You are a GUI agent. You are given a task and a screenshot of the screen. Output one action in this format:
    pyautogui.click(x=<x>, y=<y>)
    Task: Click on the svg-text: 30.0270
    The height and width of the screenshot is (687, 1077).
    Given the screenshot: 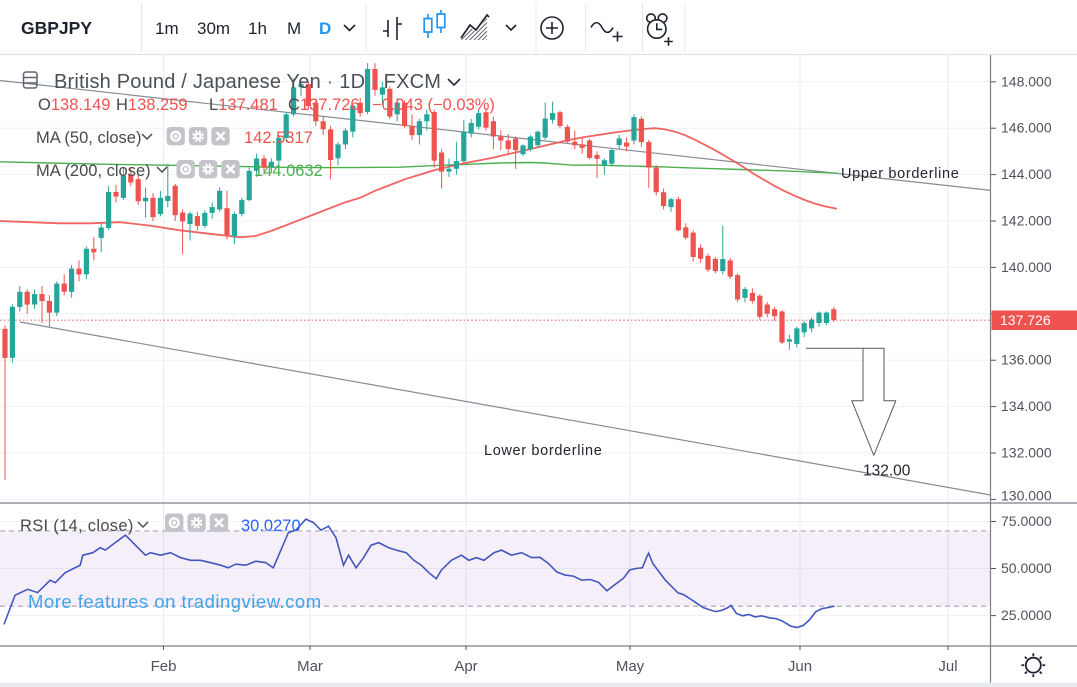 What is the action you would take?
    pyautogui.click(x=271, y=526)
    